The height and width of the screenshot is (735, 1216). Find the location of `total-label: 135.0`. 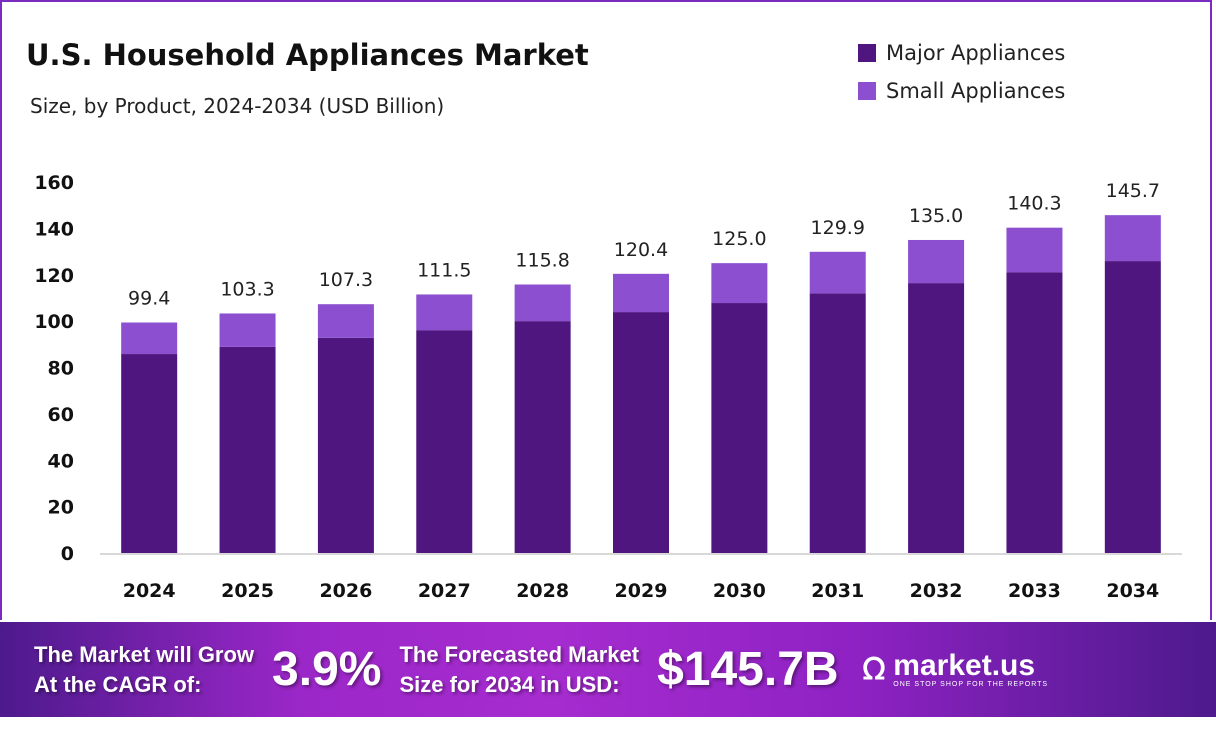

total-label: 135.0 is located at coordinates (936, 216).